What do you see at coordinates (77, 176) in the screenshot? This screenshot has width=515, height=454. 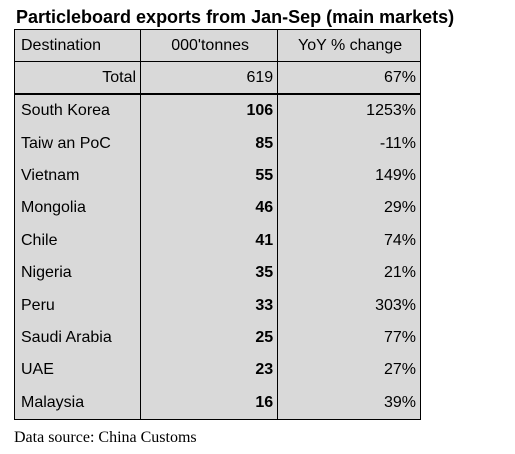 I see `row-destination: Vietnam` at bounding box center [77, 176].